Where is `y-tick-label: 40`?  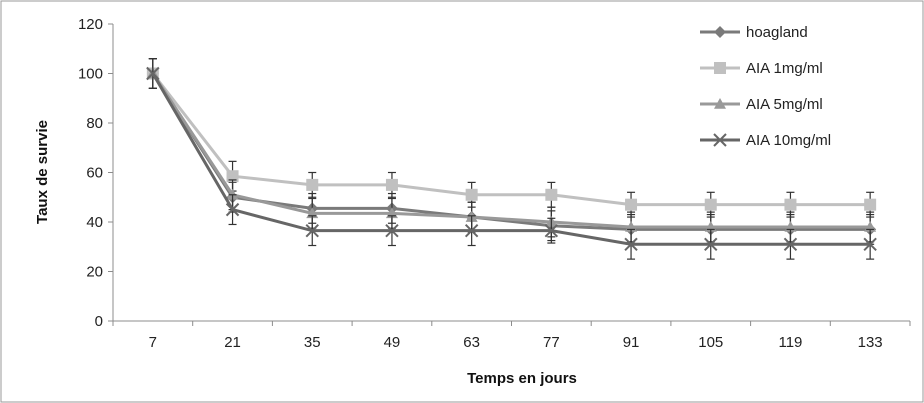 y-tick-label: 40 is located at coordinates (94, 222).